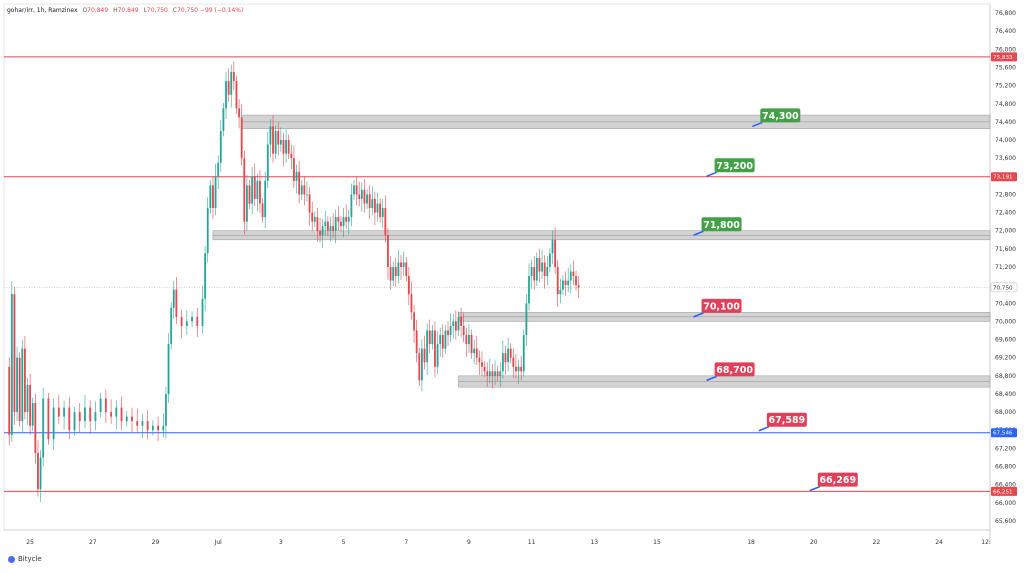 This screenshot has width=1024, height=573. I want to click on x-tick-label: 20, so click(814, 542).